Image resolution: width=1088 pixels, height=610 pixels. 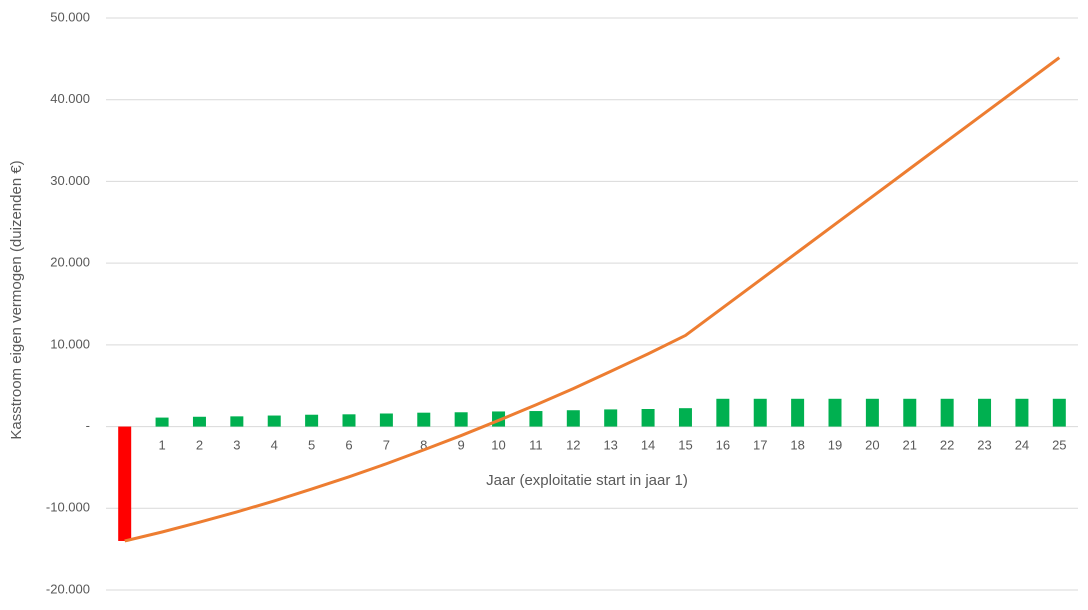 What do you see at coordinates (461, 444) in the screenshot?
I see `x-tick-label: 9` at bounding box center [461, 444].